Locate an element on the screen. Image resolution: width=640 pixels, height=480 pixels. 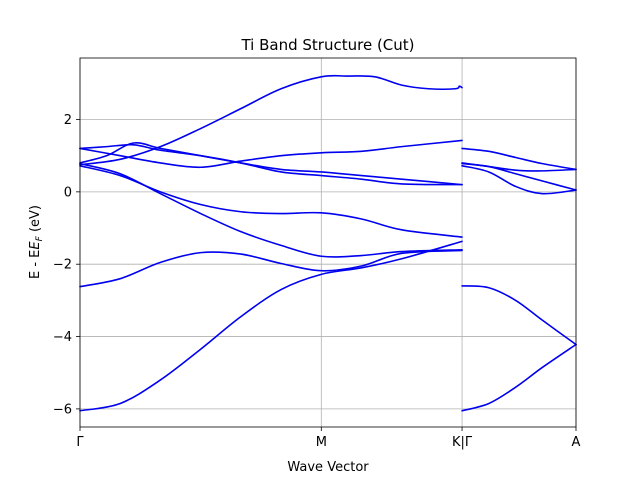
y-ticks: −6 −4 −2 0 2 is located at coordinates (66, 265).